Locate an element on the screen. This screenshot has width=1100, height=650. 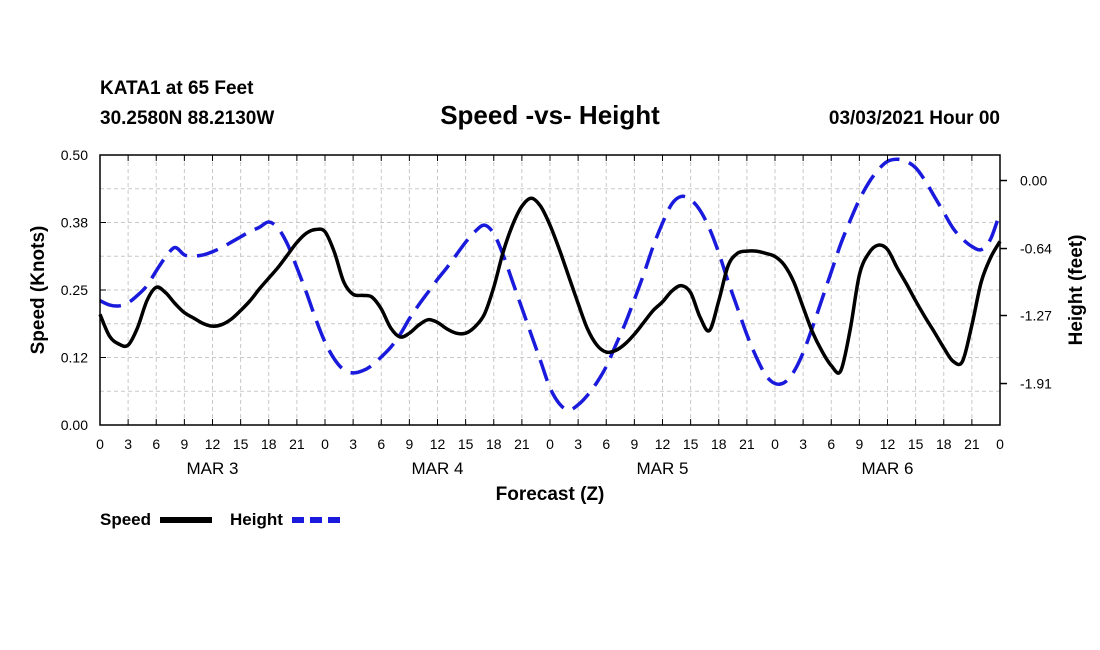
coords-label: 30.2580N 88.2130W is located at coordinates (187, 118).